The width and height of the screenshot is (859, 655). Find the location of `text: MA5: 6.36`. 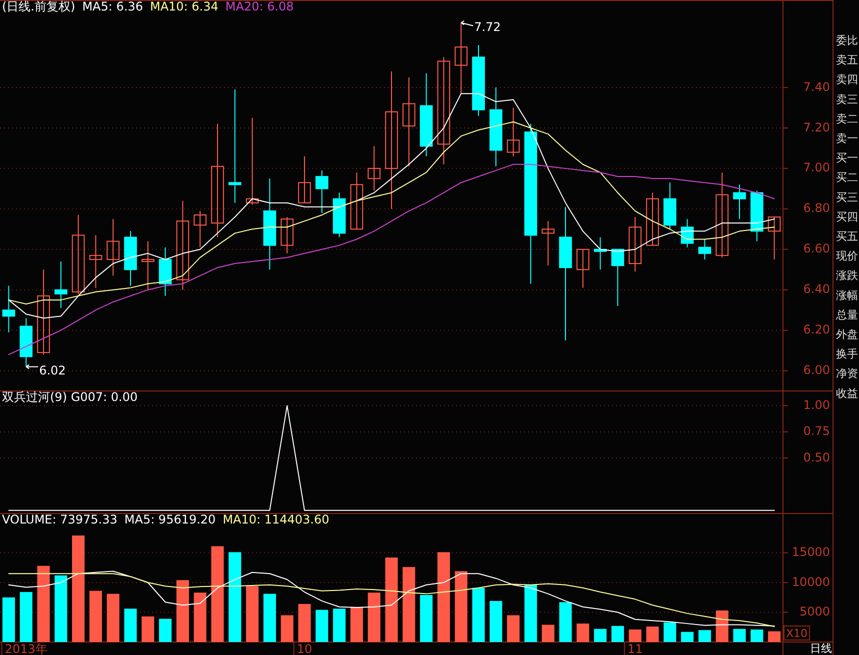

text: MA5: 6.36 is located at coordinates (112, 7).